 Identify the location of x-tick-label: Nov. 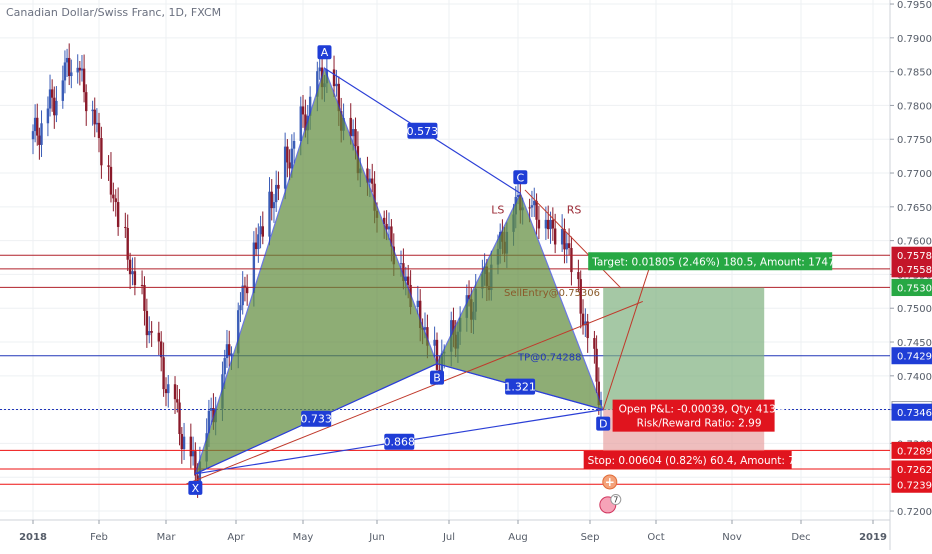
(732, 537).